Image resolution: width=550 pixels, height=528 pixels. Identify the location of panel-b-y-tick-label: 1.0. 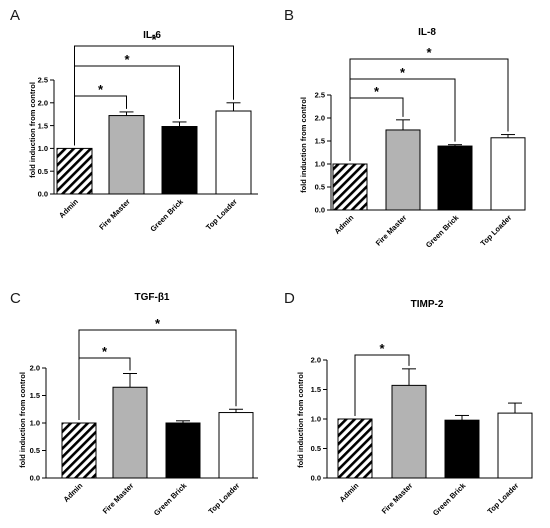
(320, 164).